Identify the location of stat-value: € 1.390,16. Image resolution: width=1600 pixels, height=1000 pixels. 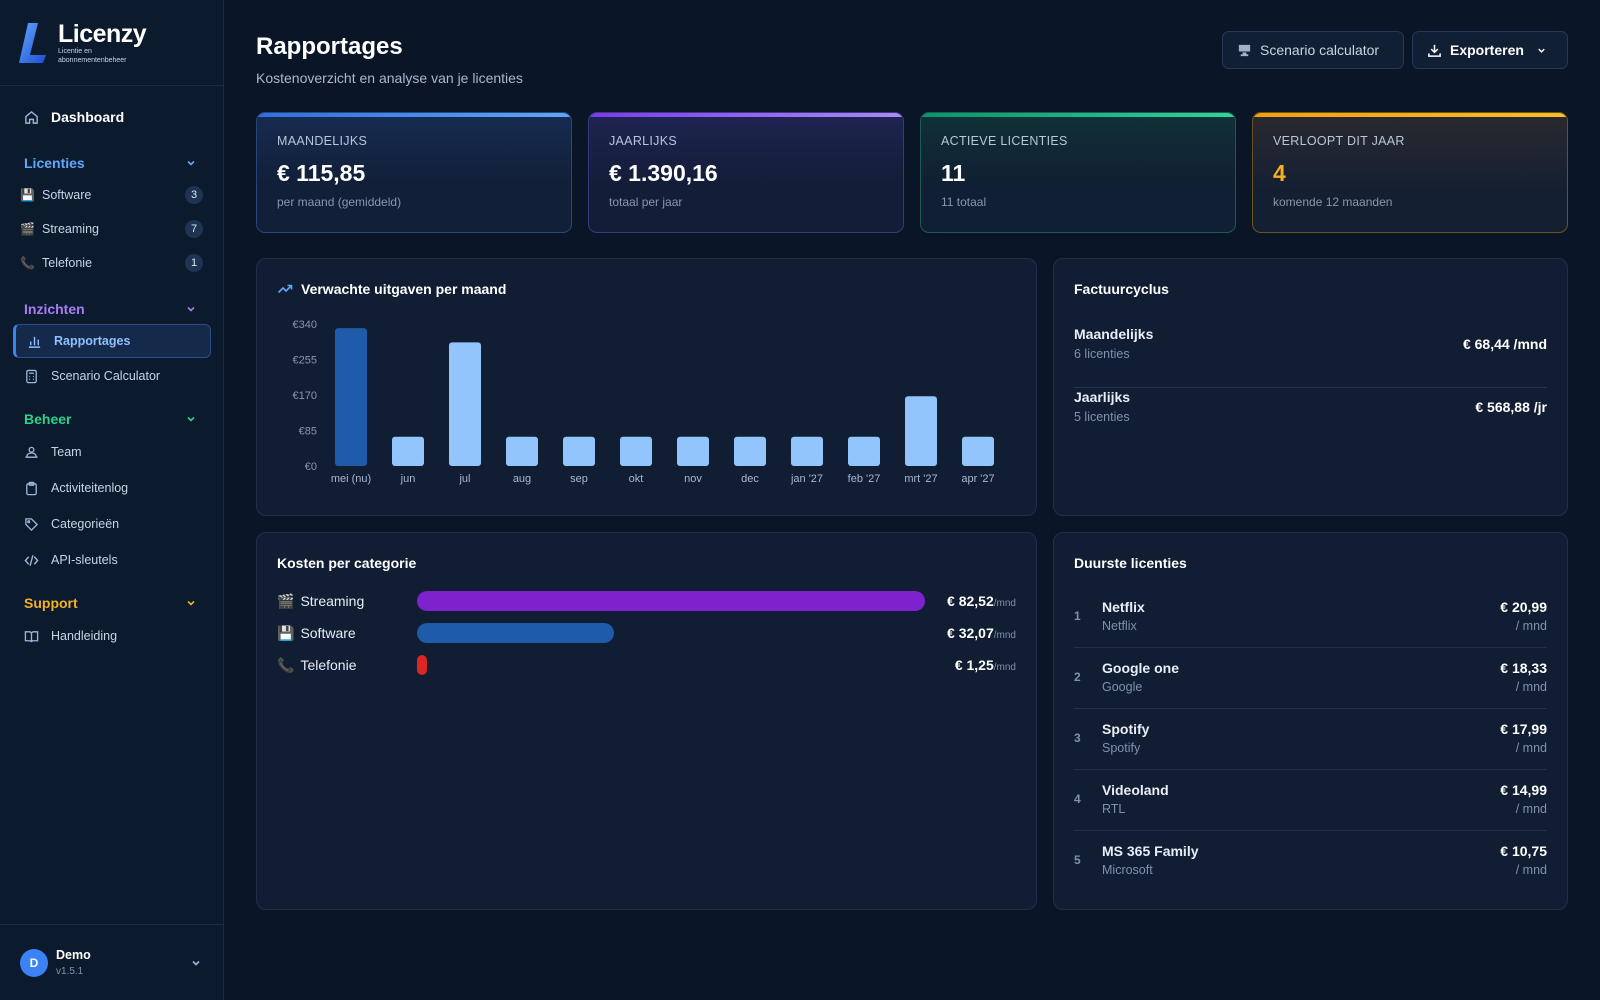
(663, 173).